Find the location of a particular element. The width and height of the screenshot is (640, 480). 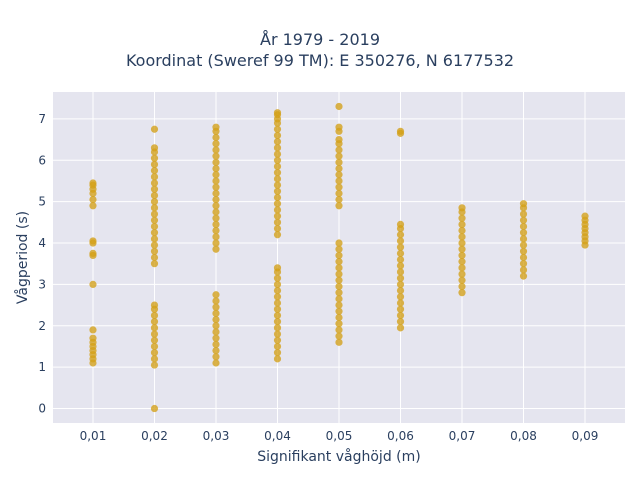

x-axis-label: Signifikant våghöjd (m) is located at coordinates (338, 456).